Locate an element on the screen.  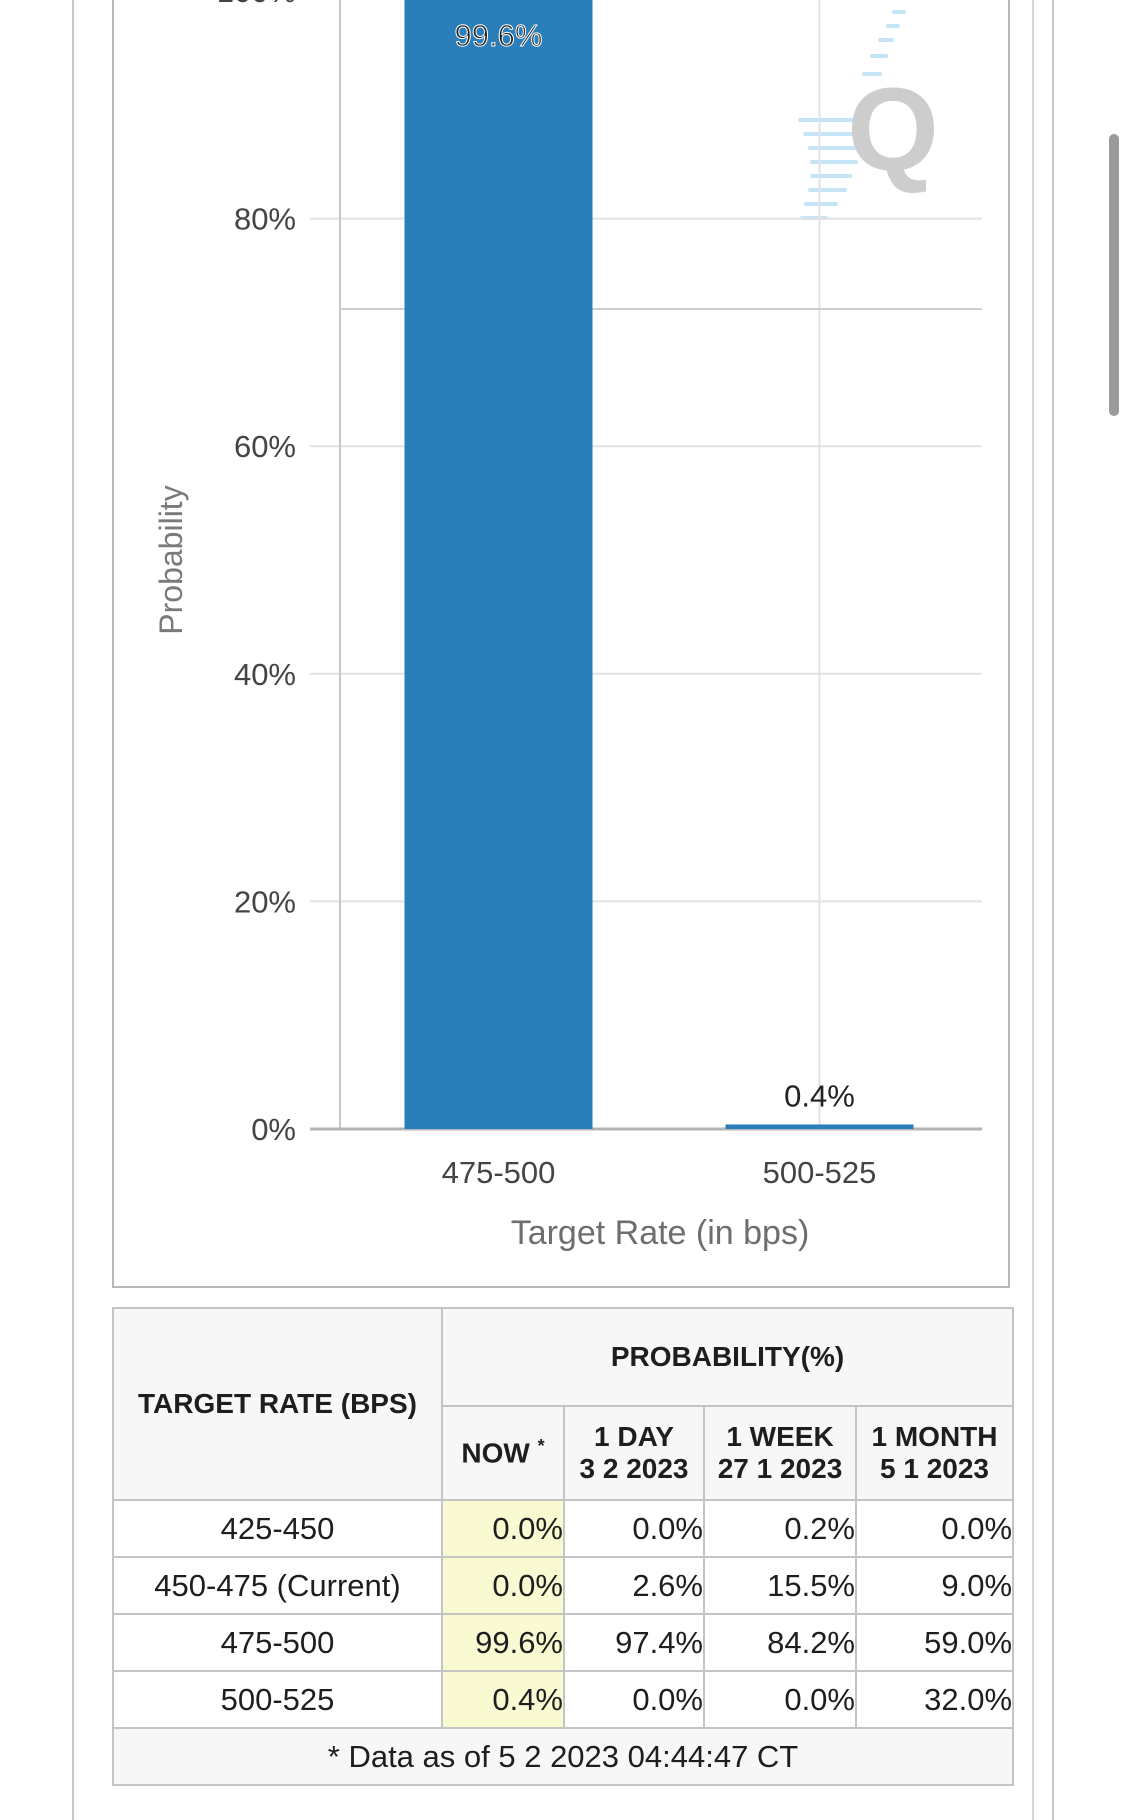
header-now: NOW * is located at coordinates (503, 1453).